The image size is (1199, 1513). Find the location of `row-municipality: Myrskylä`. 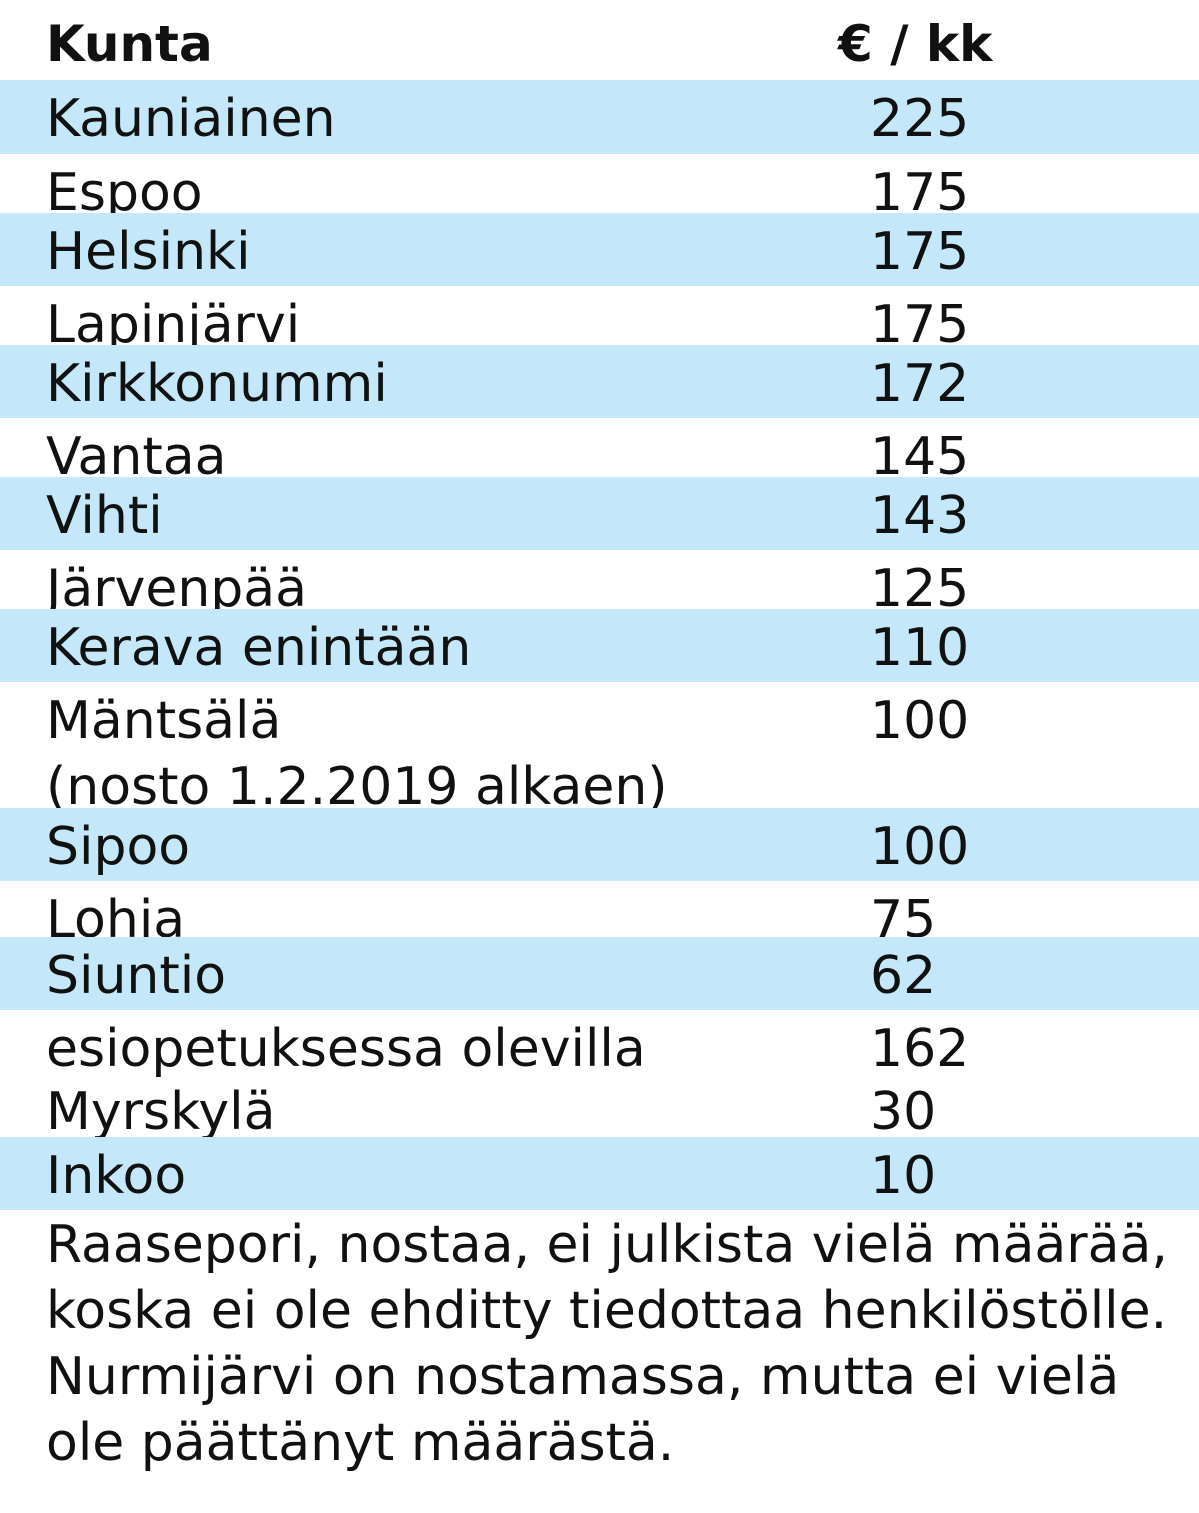

row-municipality: Myrskylä is located at coordinates (161, 1112).